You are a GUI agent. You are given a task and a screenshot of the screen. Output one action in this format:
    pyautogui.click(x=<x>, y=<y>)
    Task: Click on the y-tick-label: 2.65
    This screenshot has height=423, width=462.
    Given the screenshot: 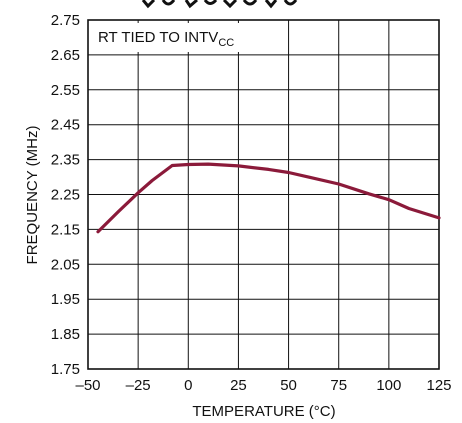 What is the action you would take?
    pyautogui.click(x=65, y=55)
    